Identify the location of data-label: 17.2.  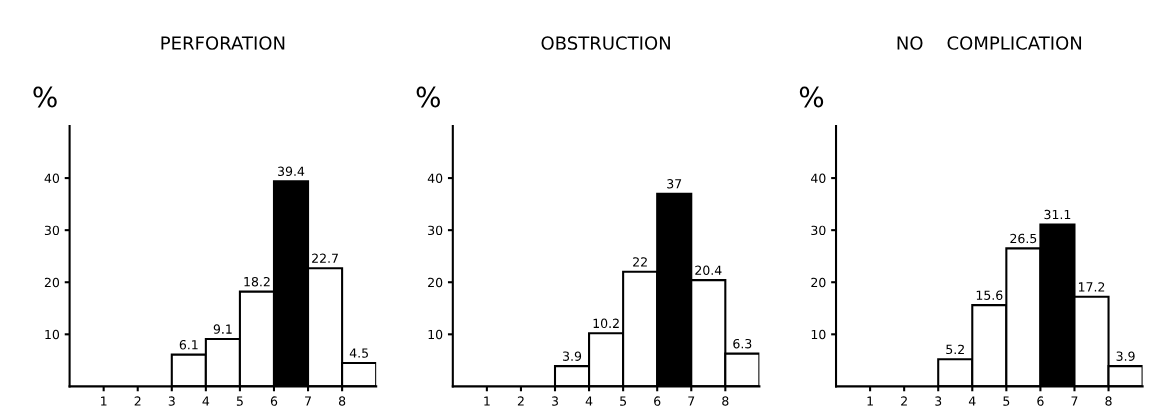
(1091, 287).